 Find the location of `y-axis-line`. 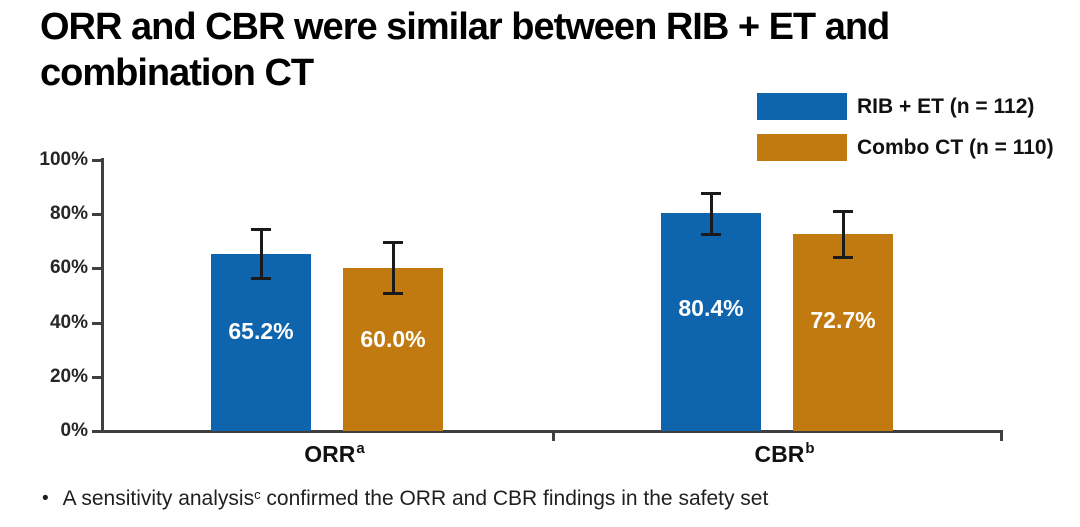

y-axis-line is located at coordinates (102, 295).